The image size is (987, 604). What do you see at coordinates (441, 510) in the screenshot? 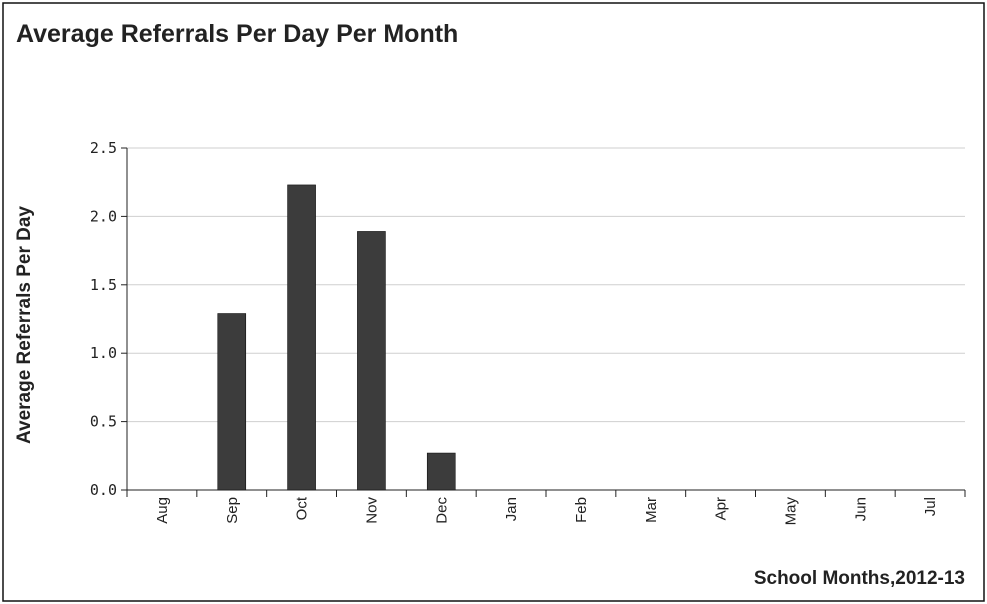
I see `x-tick-label: Dec` at bounding box center [441, 510].